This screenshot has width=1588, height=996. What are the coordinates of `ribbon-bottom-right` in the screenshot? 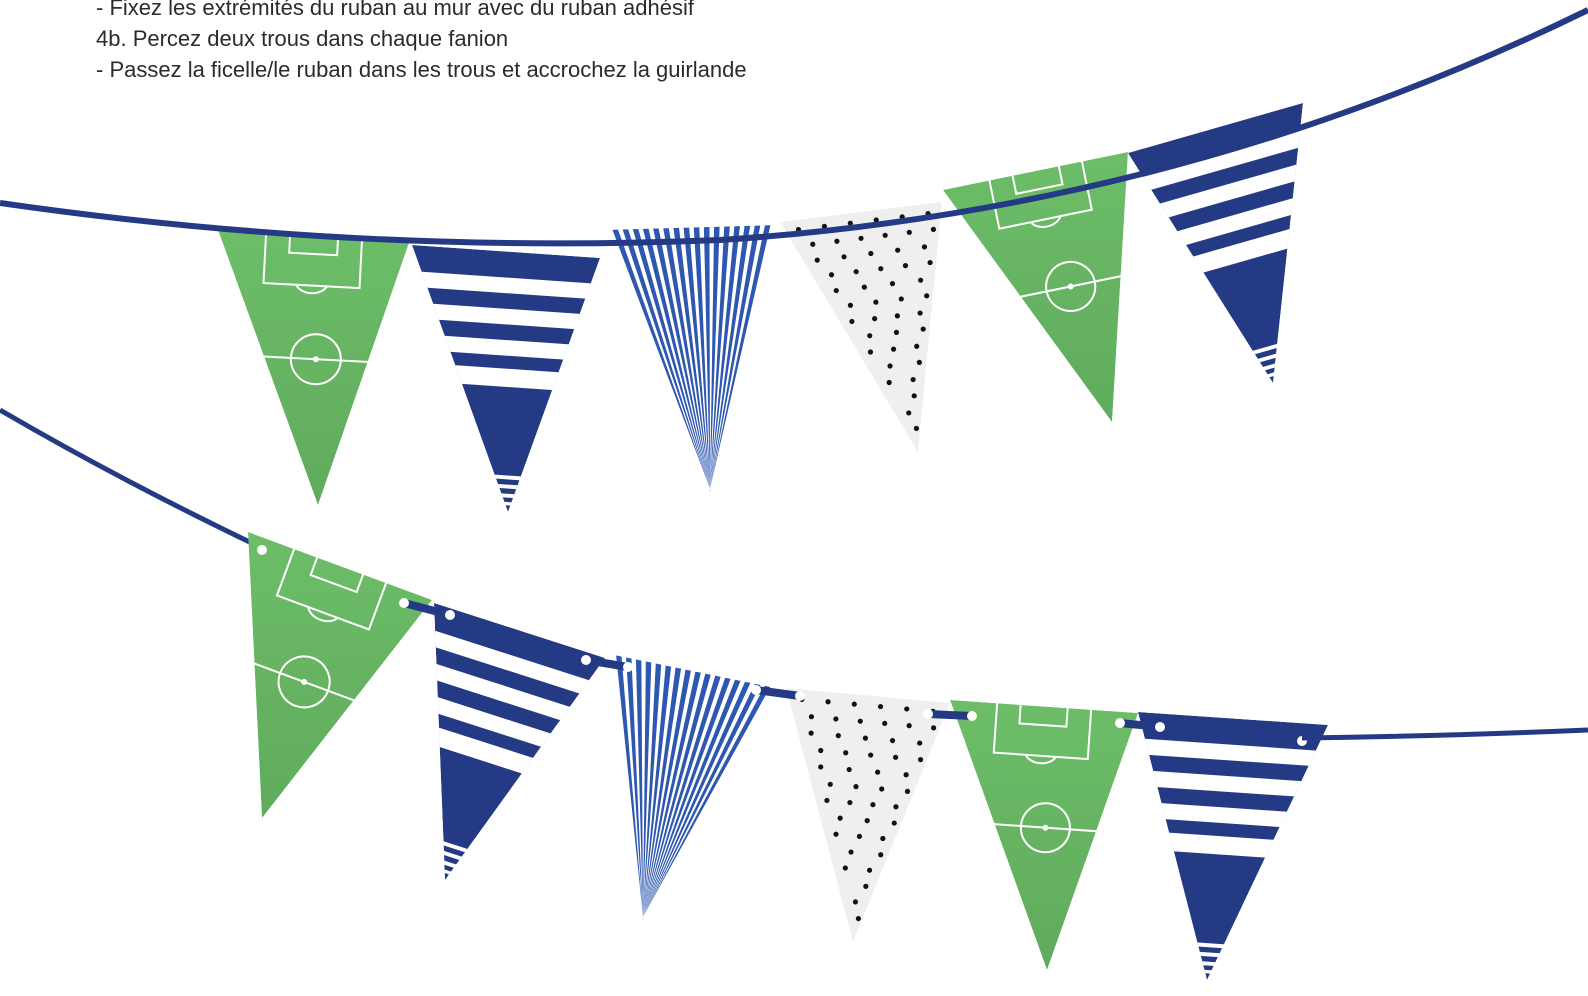 It's located at (1444, 734).